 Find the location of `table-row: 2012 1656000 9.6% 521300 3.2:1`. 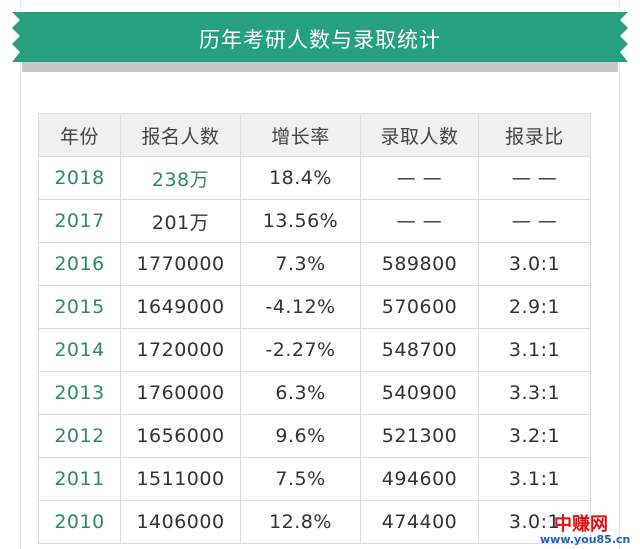

table-row: 2012 1656000 9.6% 521300 3.2:1 is located at coordinates (314, 436).